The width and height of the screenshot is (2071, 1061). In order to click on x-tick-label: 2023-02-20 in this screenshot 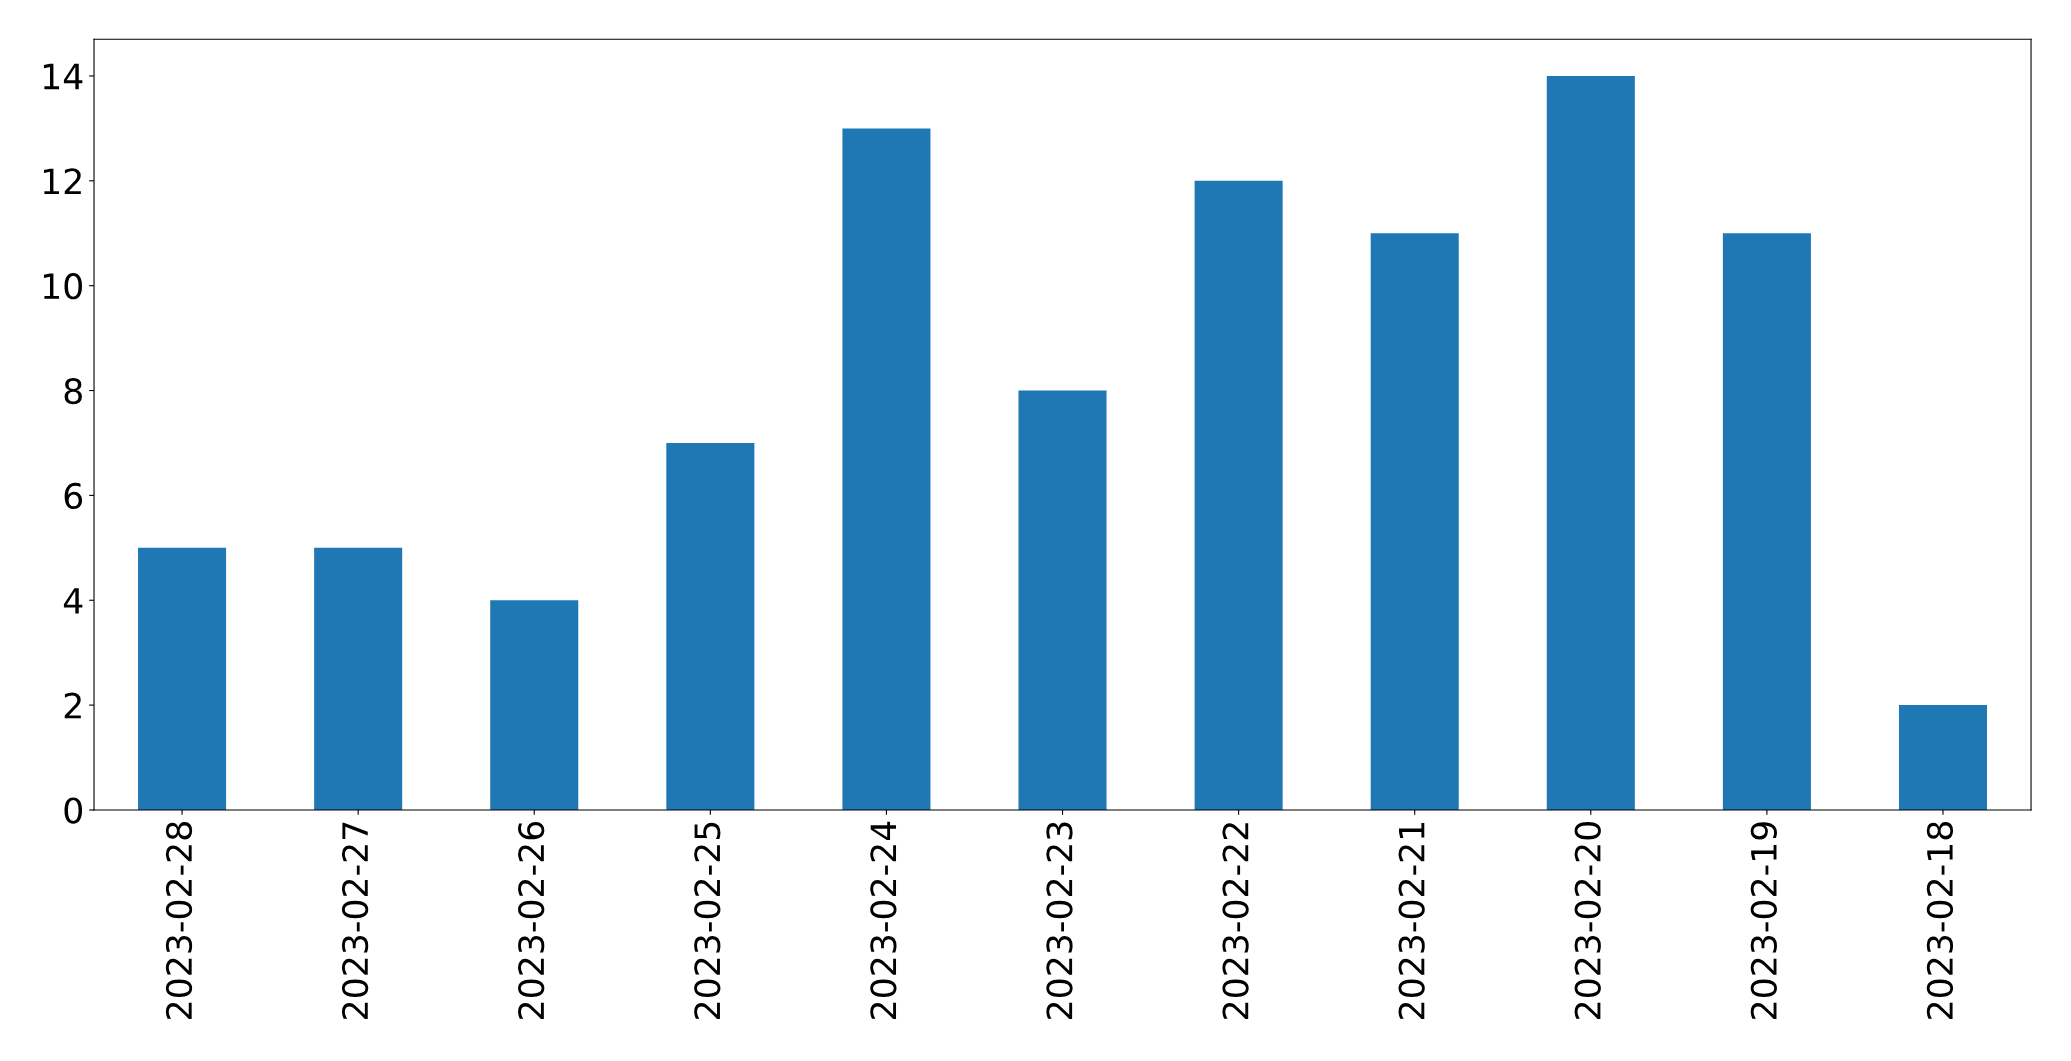, I will do `click(1587, 920)`.